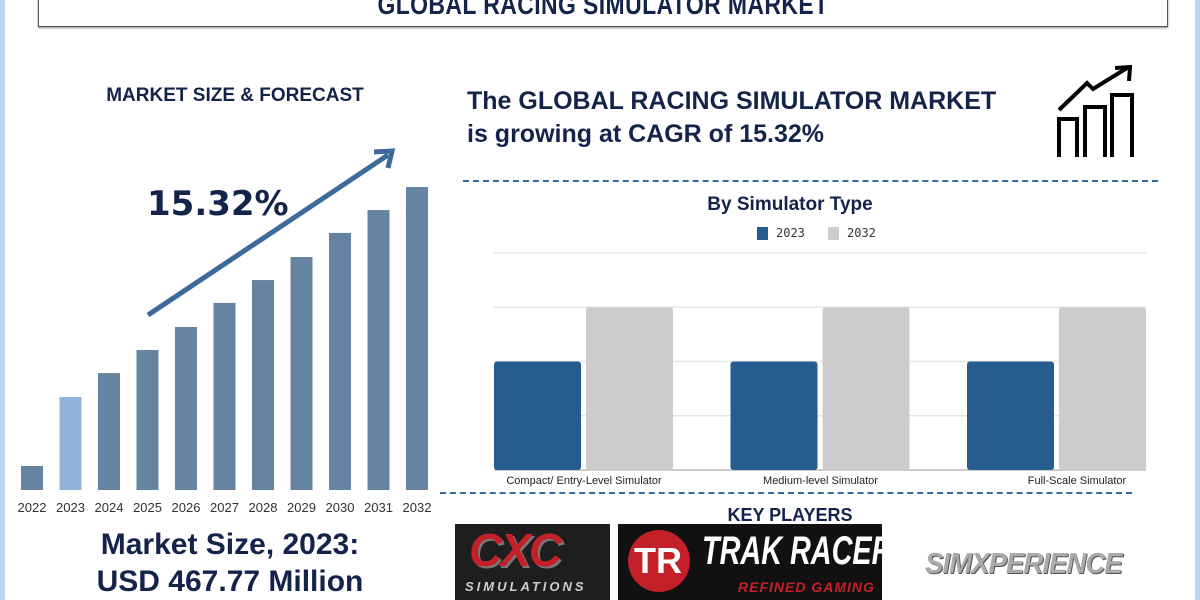 This screenshot has height=600, width=1200. I want to click on cagr-label: 15.32%, so click(218, 204).